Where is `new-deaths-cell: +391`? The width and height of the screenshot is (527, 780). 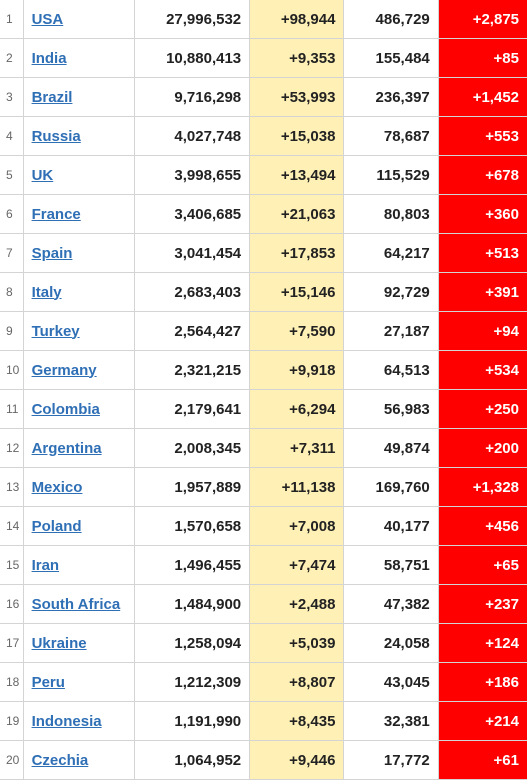 new-deaths-cell: +391 is located at coordinates (482, 292).